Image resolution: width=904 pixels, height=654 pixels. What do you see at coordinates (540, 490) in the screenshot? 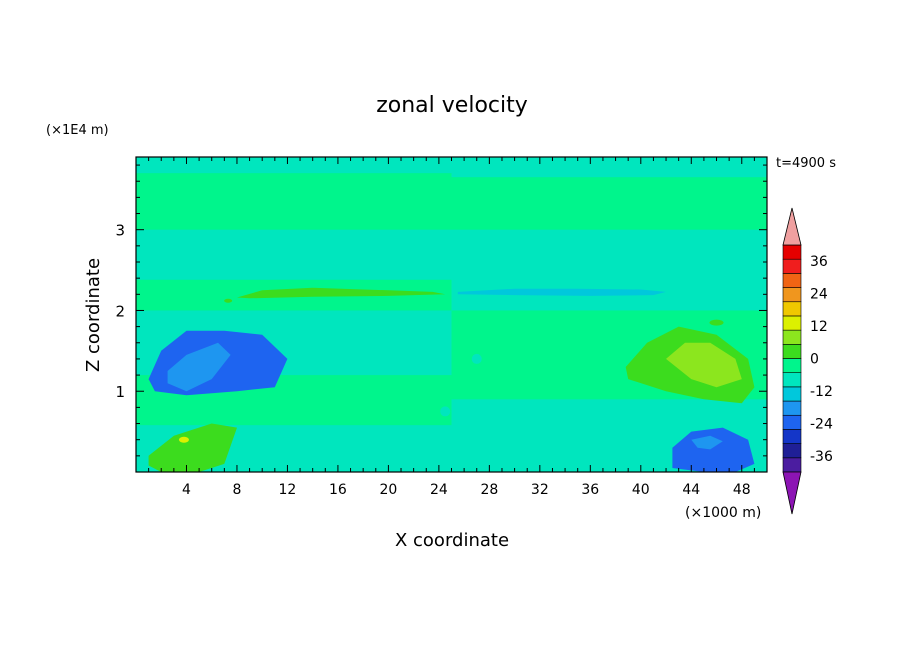
I see `x-tick-label: 32` at bounding box center [540, 490].